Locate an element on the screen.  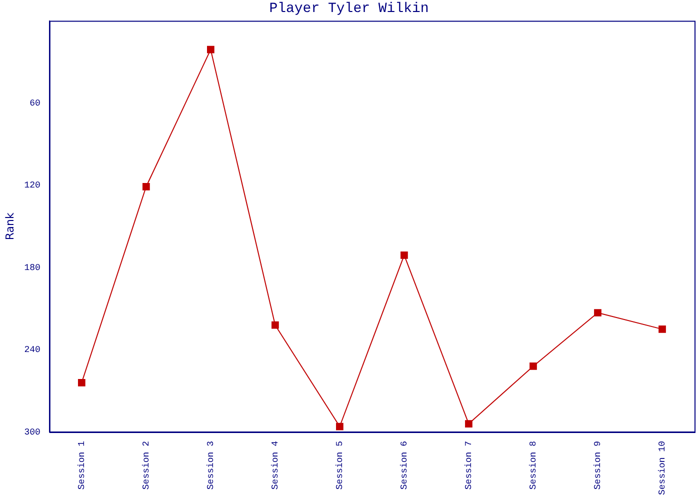
x-tick-label: Session 7 is located at coordinates (469, 465).